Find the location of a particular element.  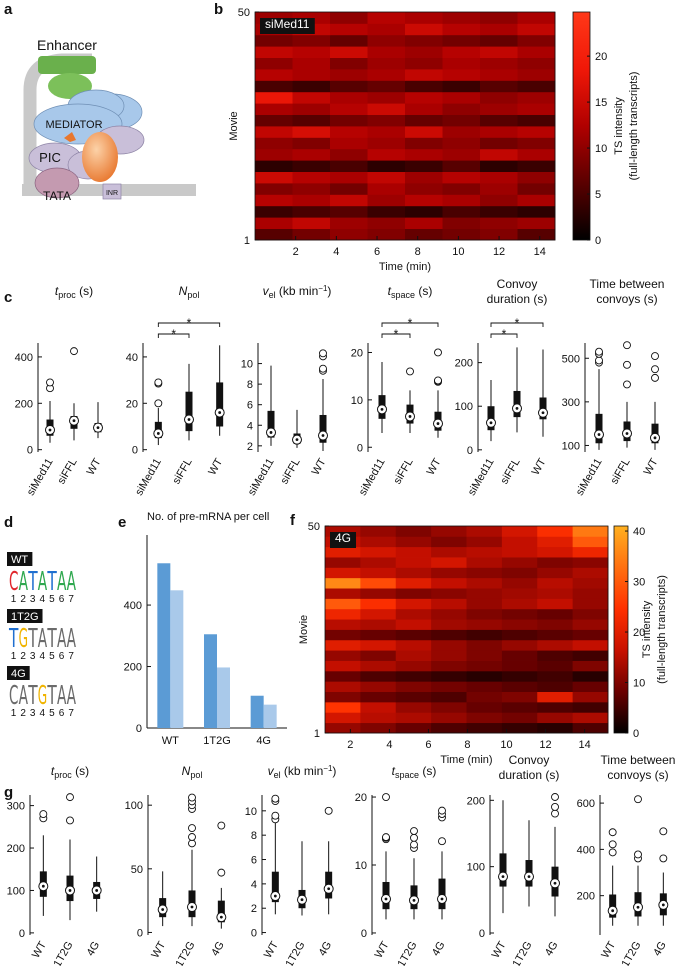

bar is located at coordinates (210, 681).